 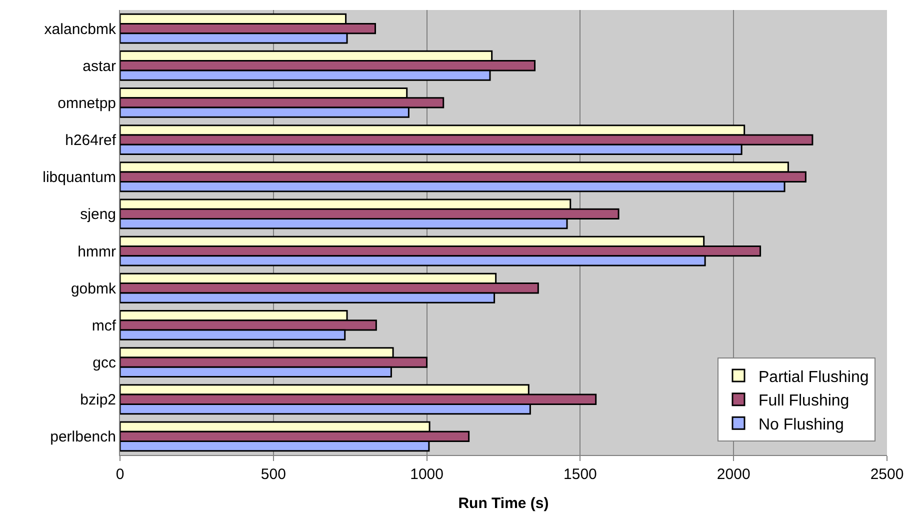 What do you see at coordinates (87, 103) in the screenshot?
I see `y-tick-label: omnetpp` at bounding box center [87, 103].